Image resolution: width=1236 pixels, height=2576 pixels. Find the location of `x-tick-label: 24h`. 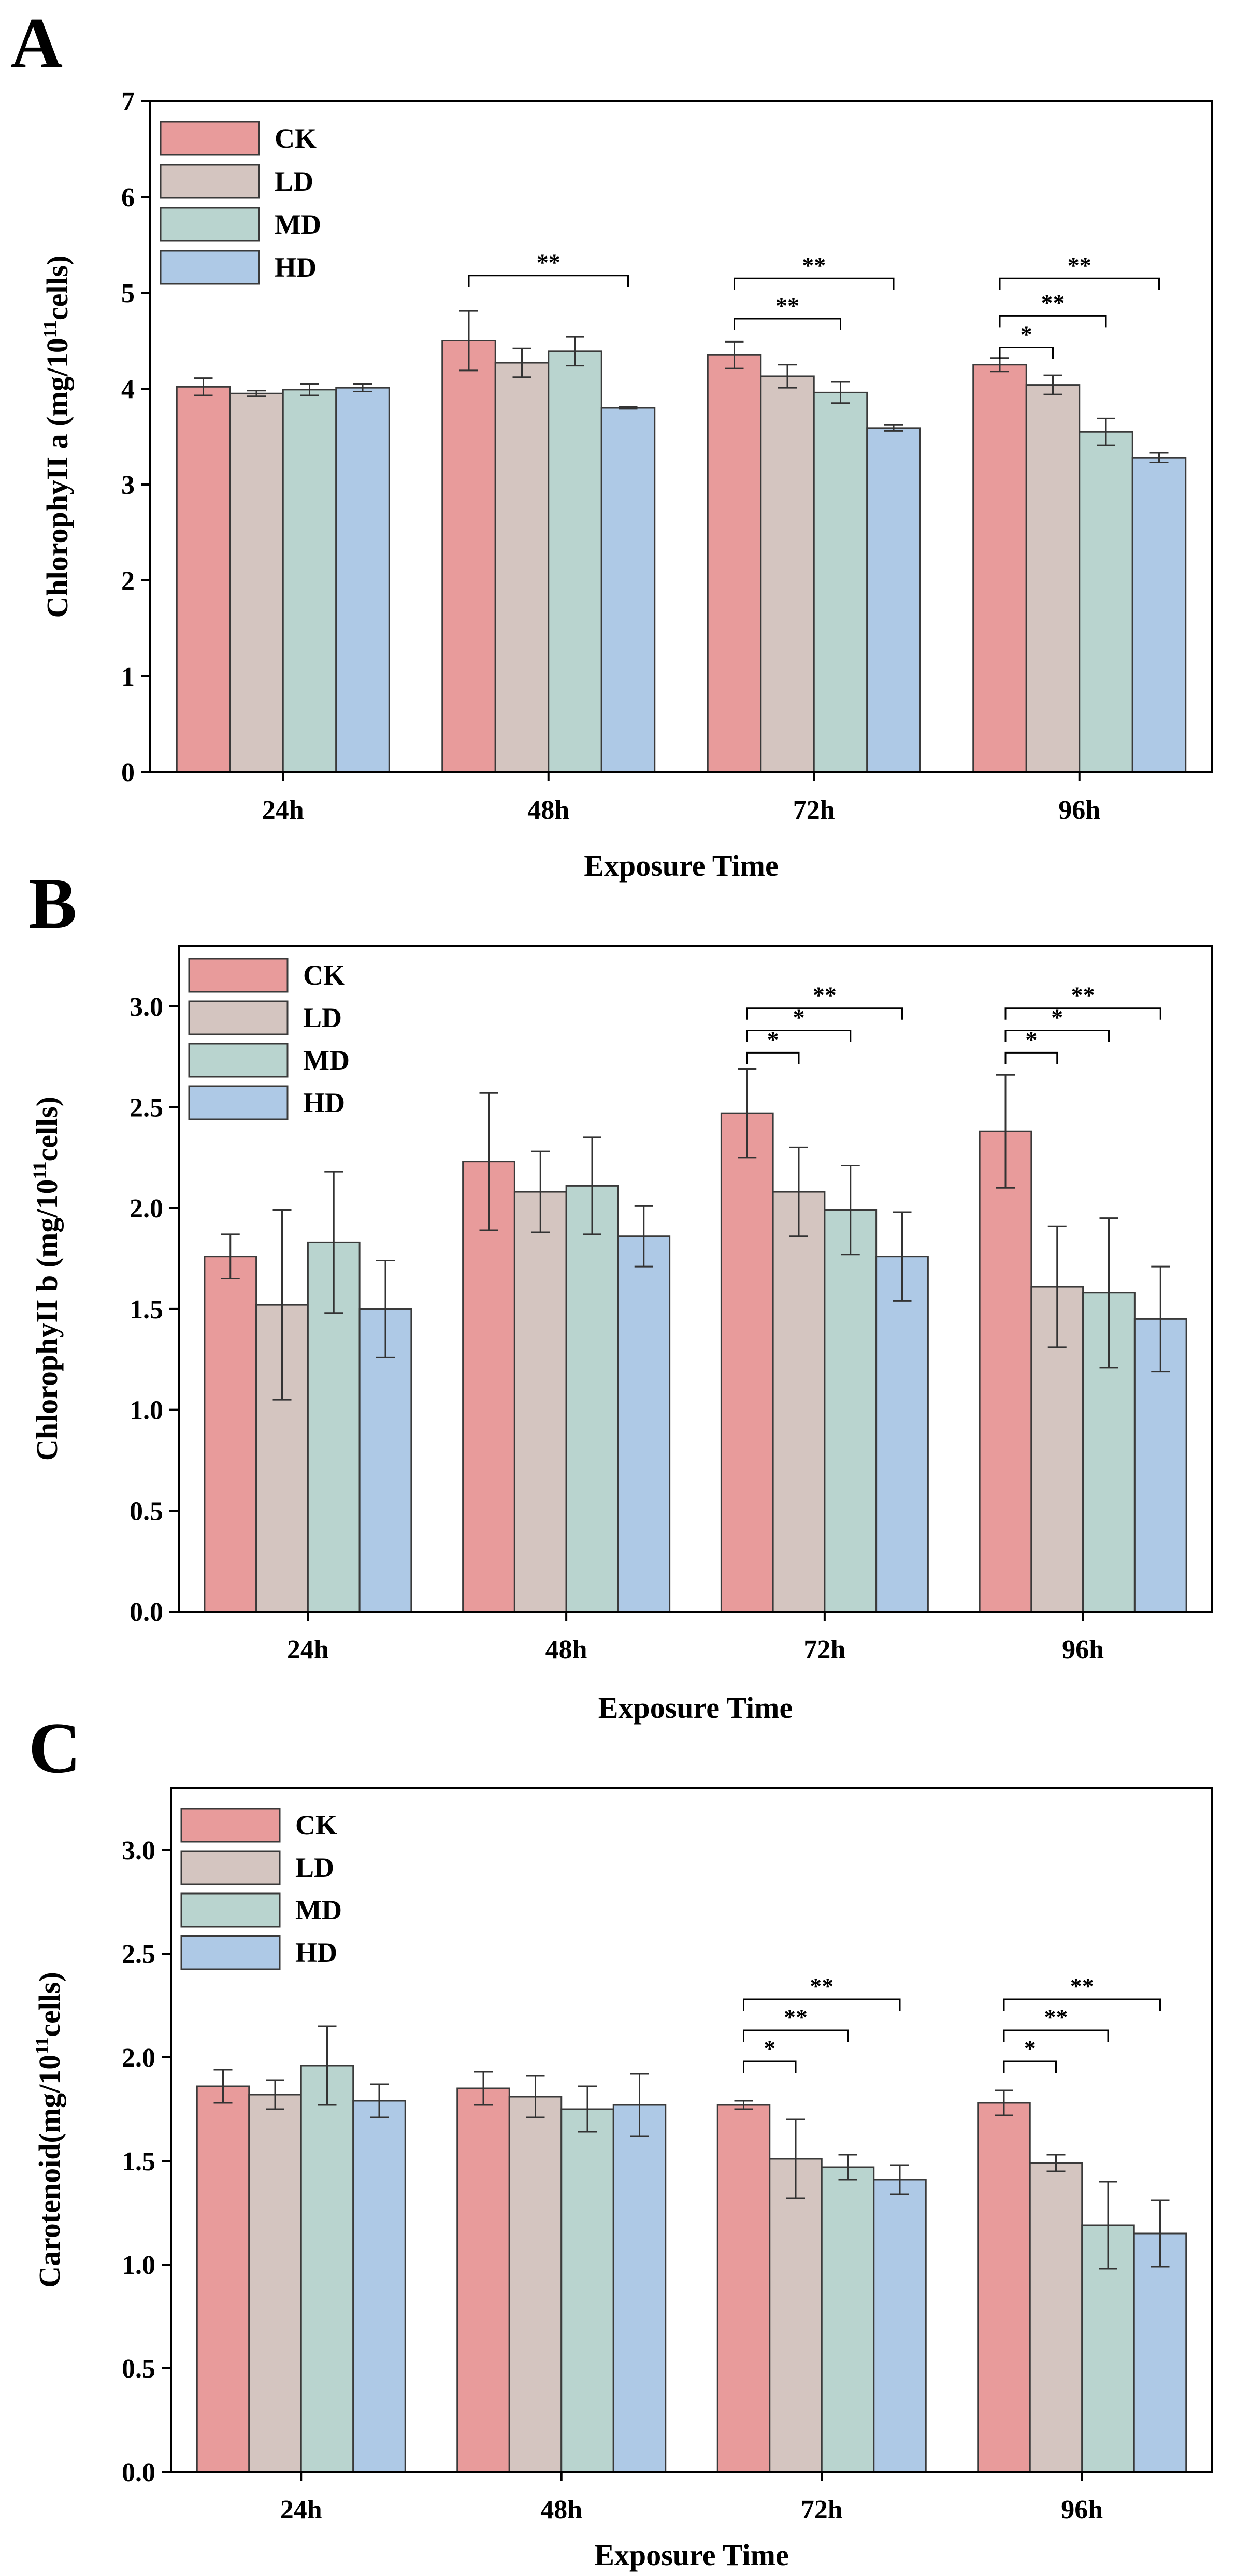

x-tick-label: 24h is located at coordinates (301, 2510).